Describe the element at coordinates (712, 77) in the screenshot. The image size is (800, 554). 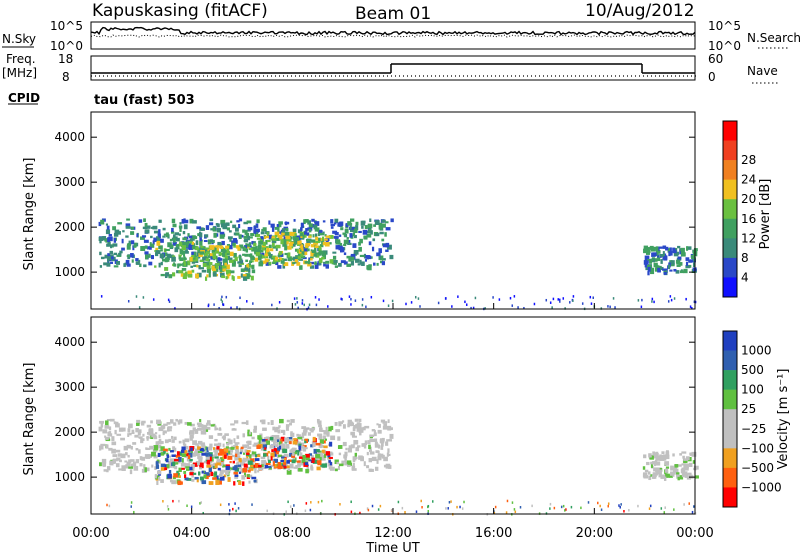
I see `nave-tick-bottom: 0` at that location.